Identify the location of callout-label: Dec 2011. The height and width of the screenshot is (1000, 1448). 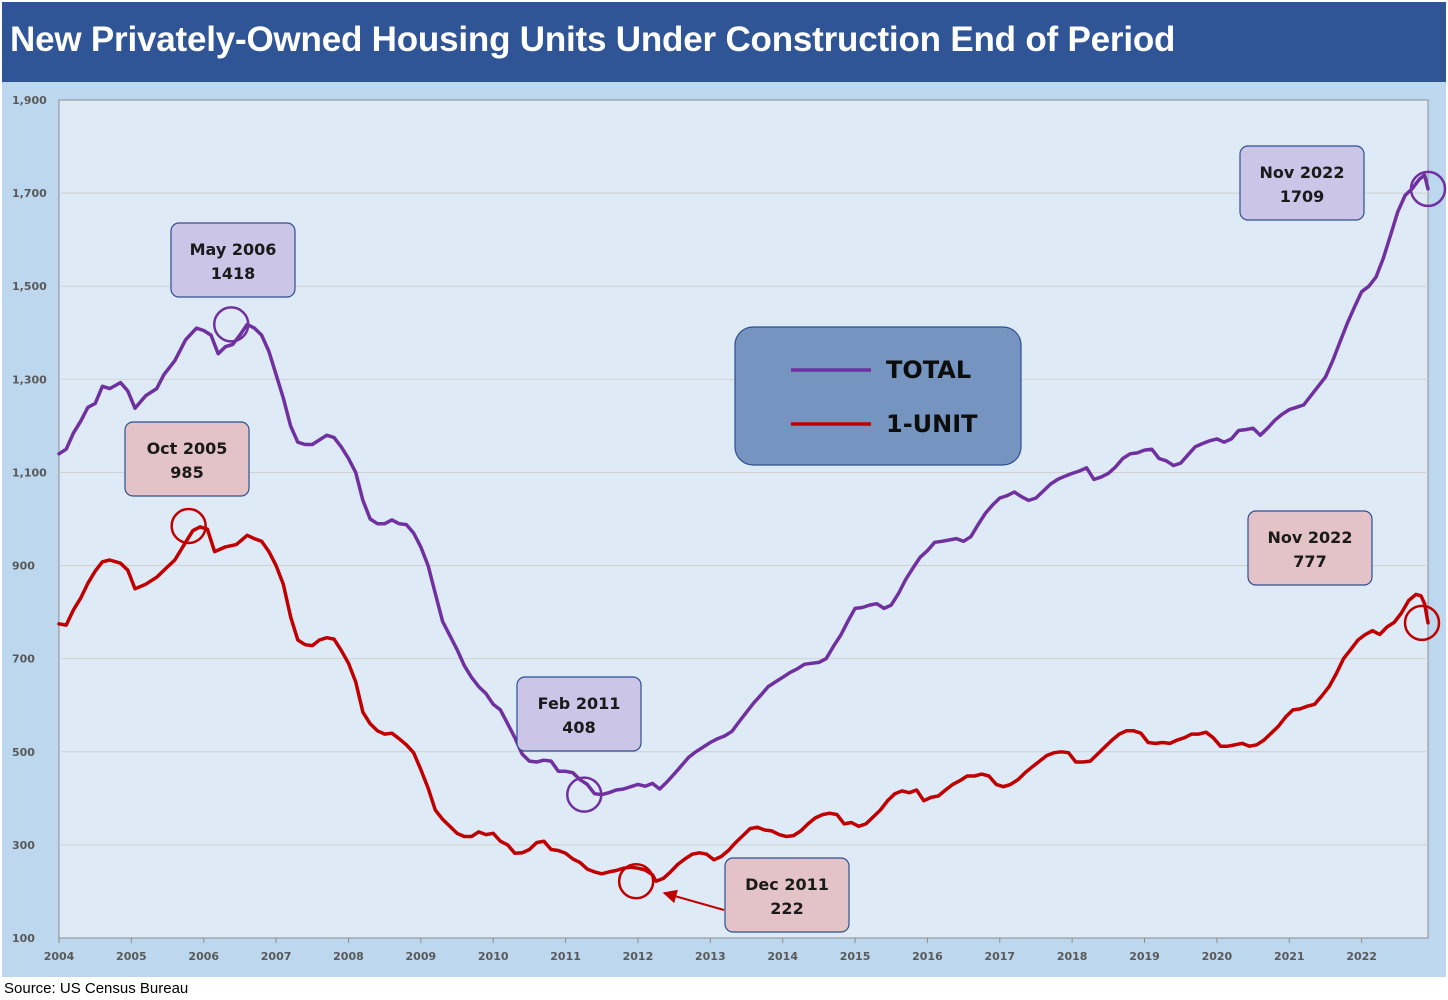
(787, 884).